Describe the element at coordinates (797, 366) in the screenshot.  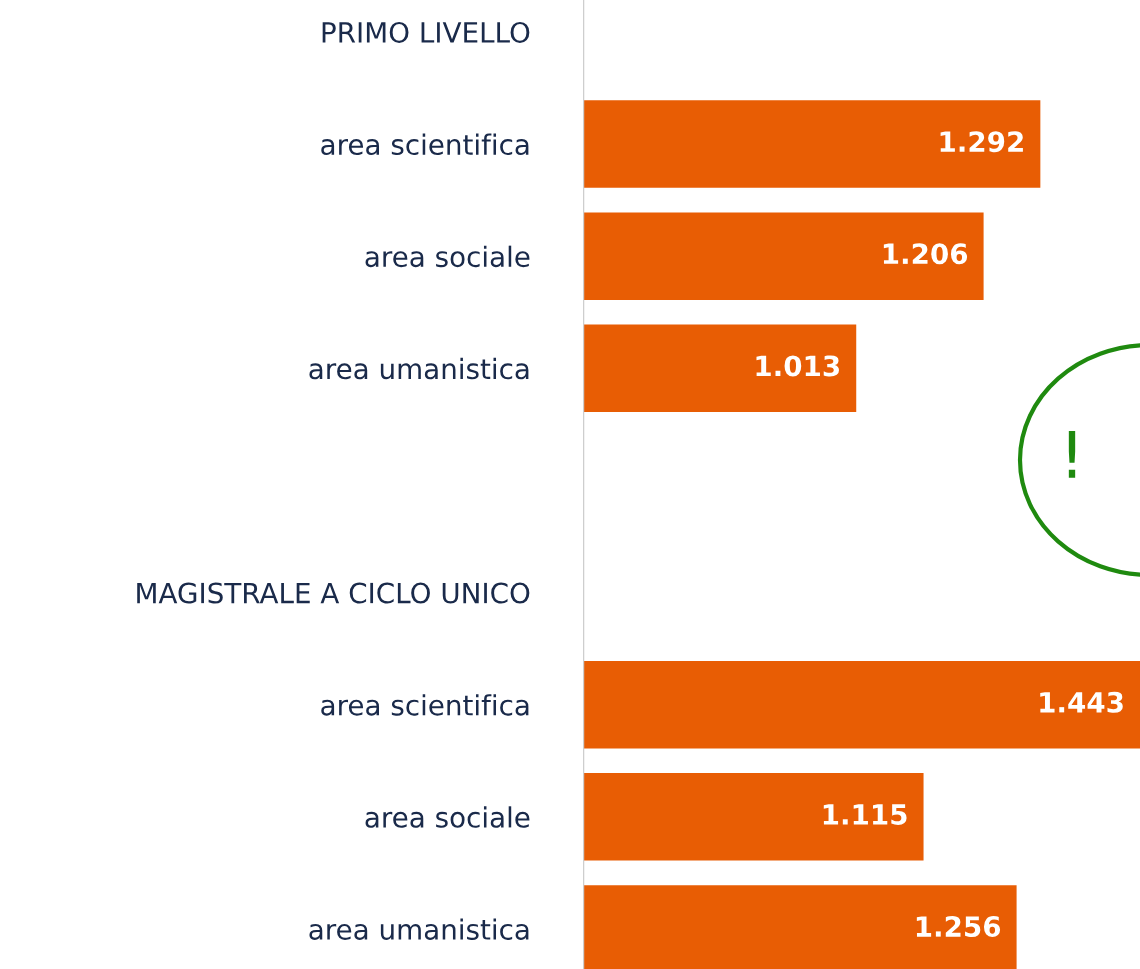
I see `data-label: 1.013` at that location.